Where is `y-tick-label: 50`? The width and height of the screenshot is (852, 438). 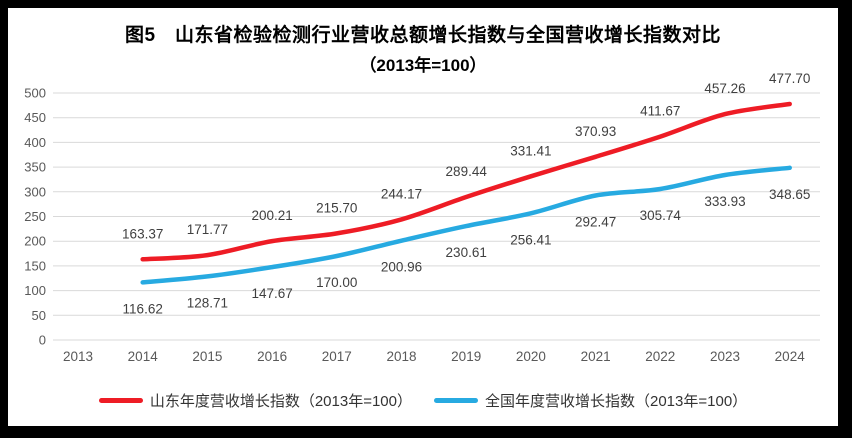
y-tick-label: 50 is located at coordinates (39, 315).